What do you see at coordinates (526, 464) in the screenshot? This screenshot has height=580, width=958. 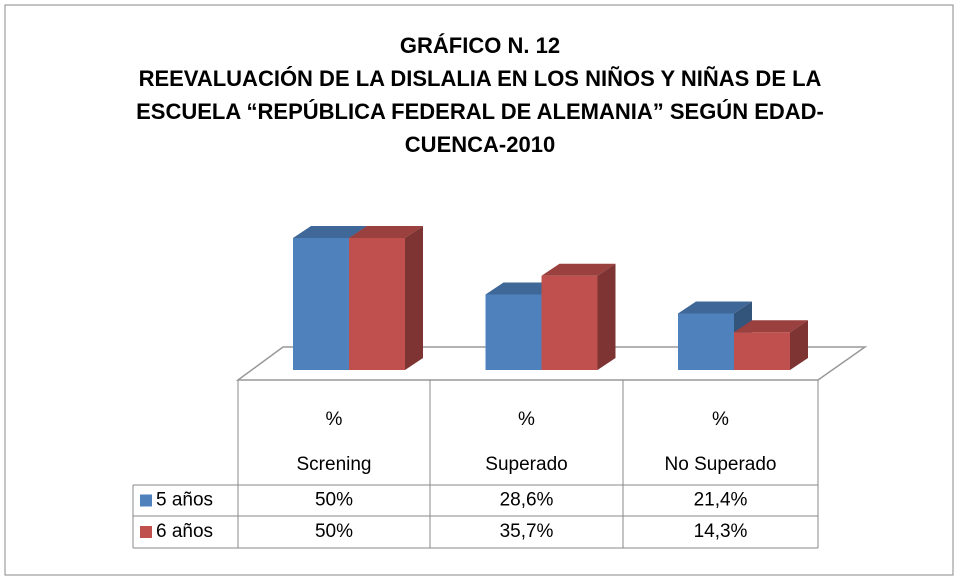 I see `x-tick-label: Superado` at bounding box center [526, 464].